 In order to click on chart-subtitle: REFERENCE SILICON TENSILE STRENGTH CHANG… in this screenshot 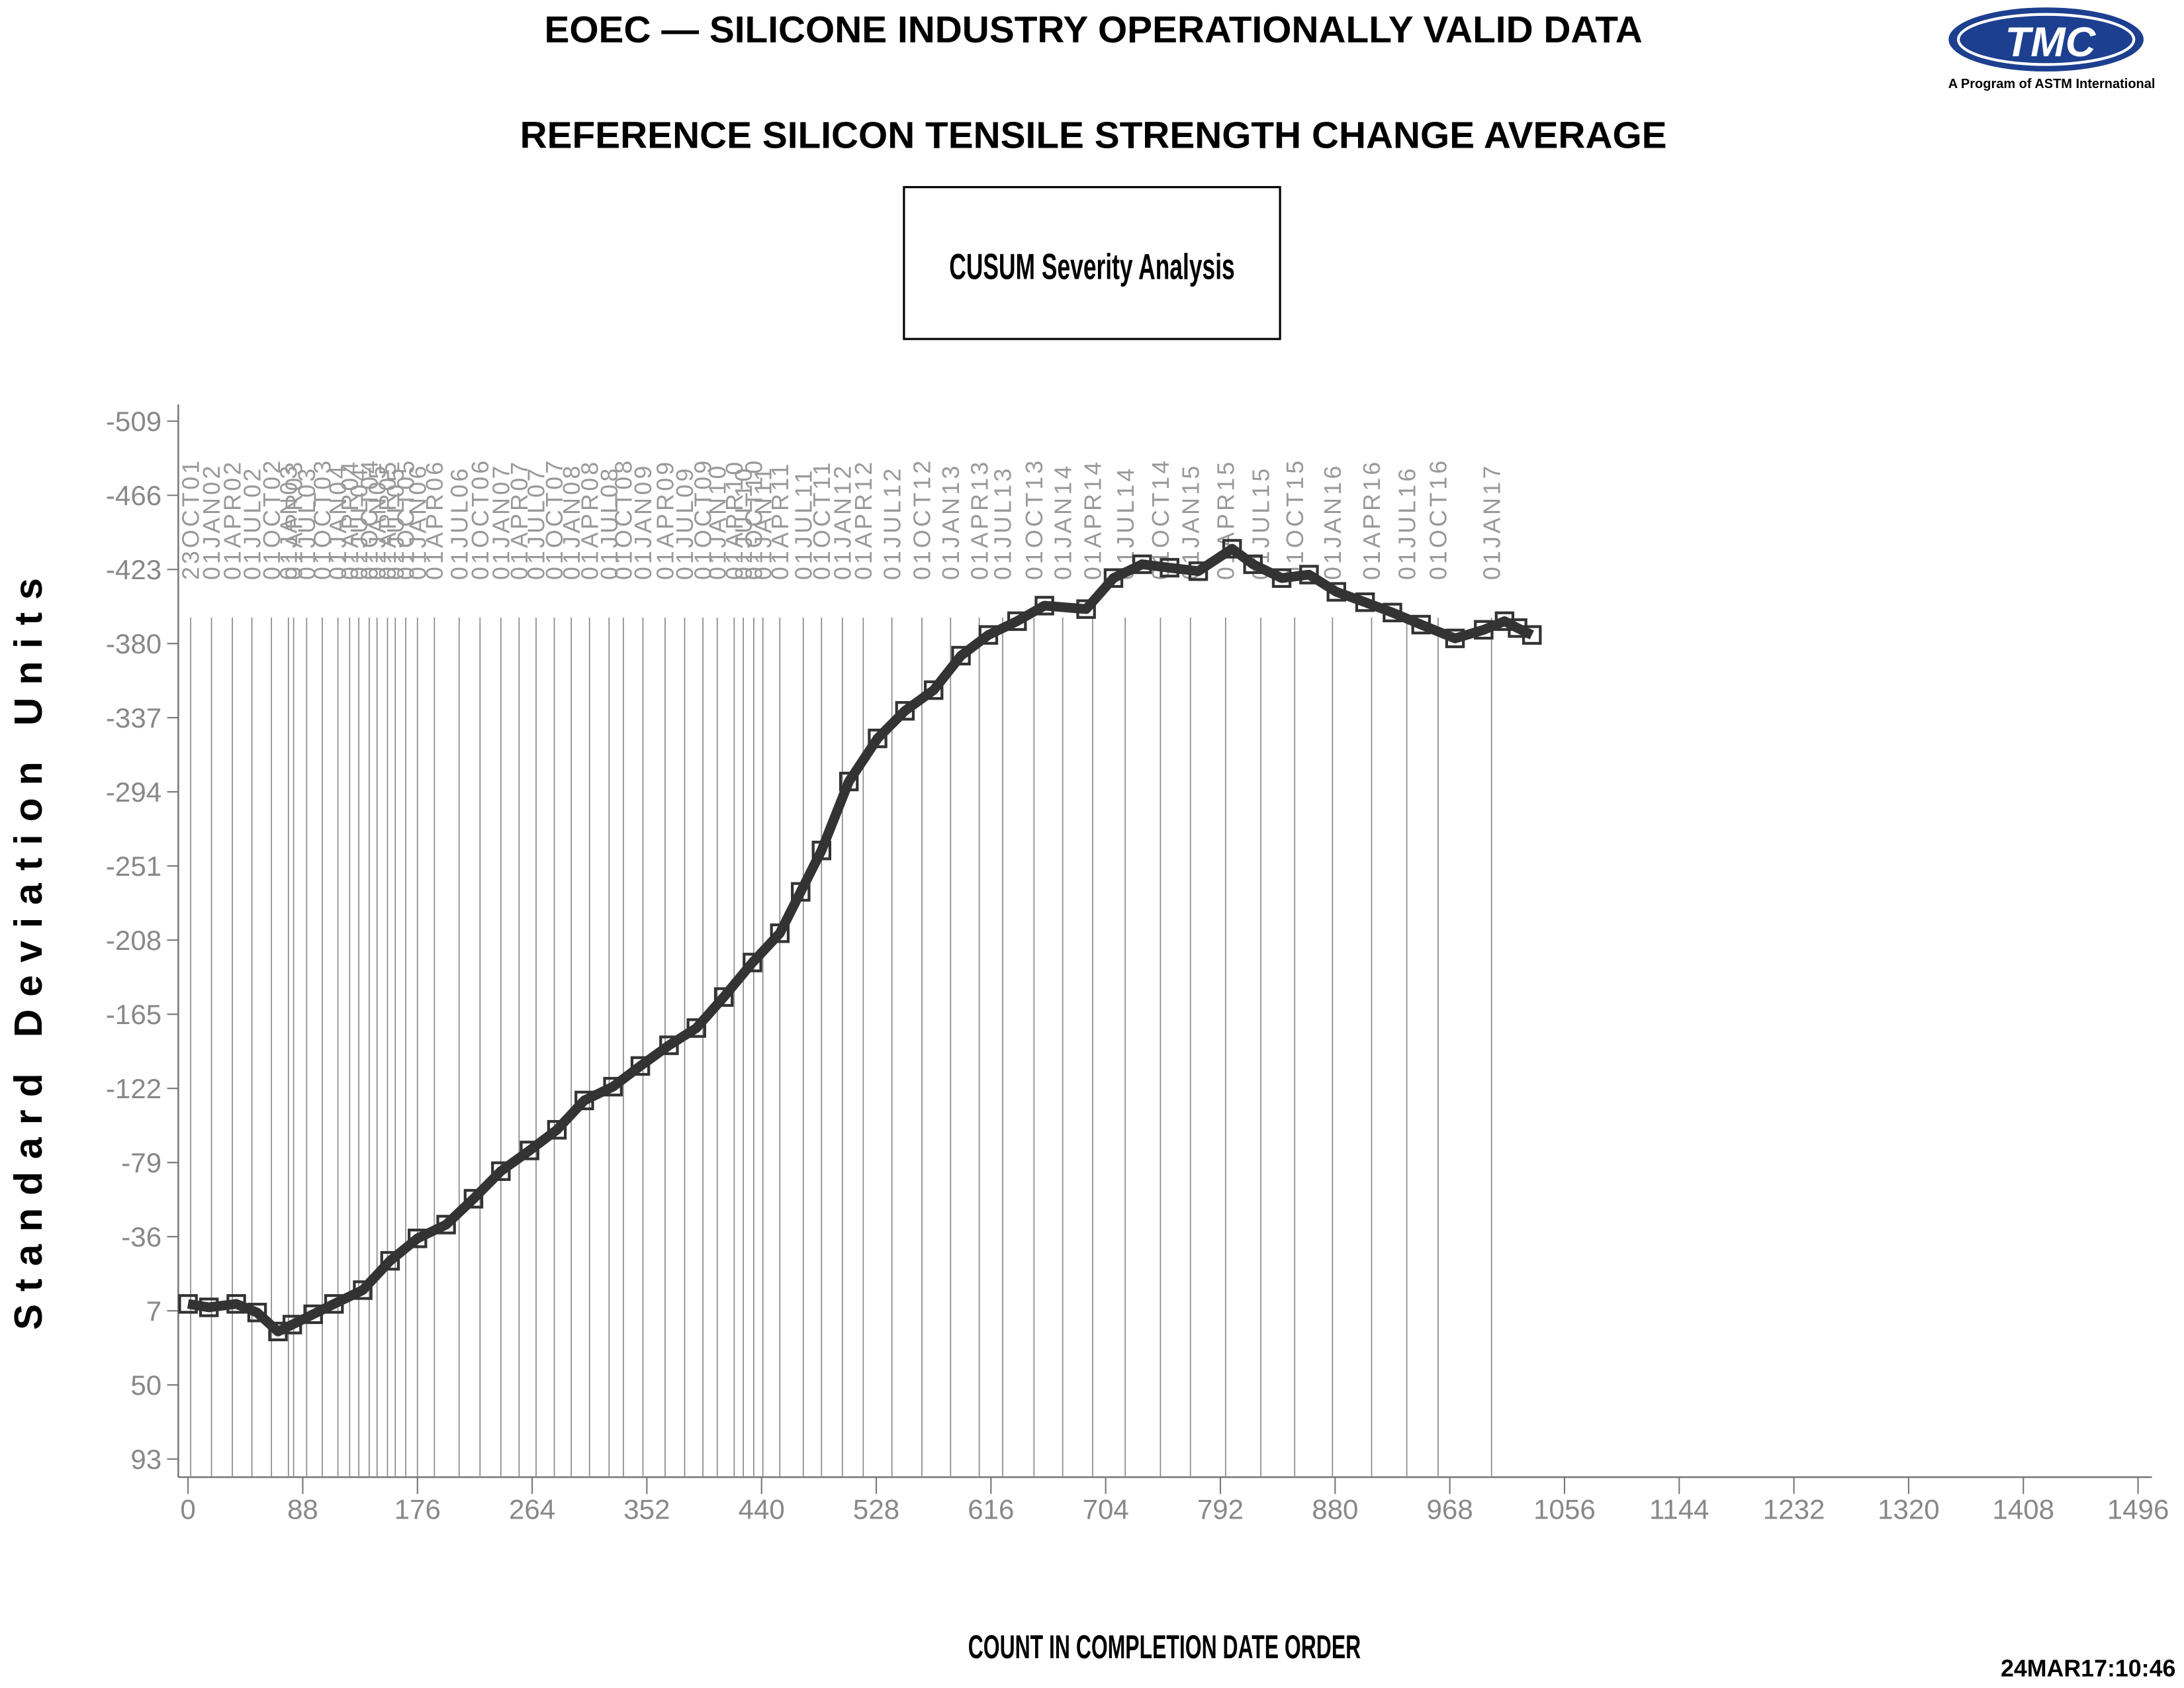, I will do `click(1093, 136)`.